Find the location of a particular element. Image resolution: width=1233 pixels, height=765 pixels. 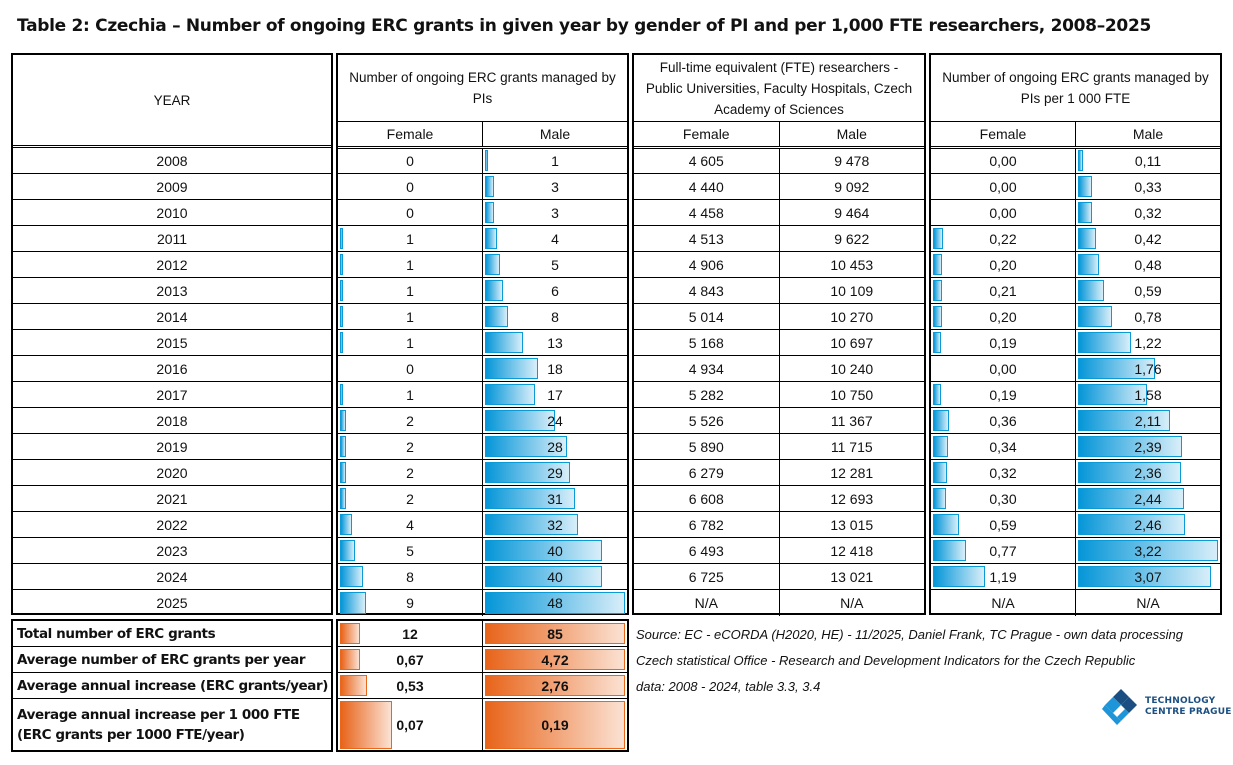

per-fte-female-cell: 0,36 is located at coordinates (1003, 420).